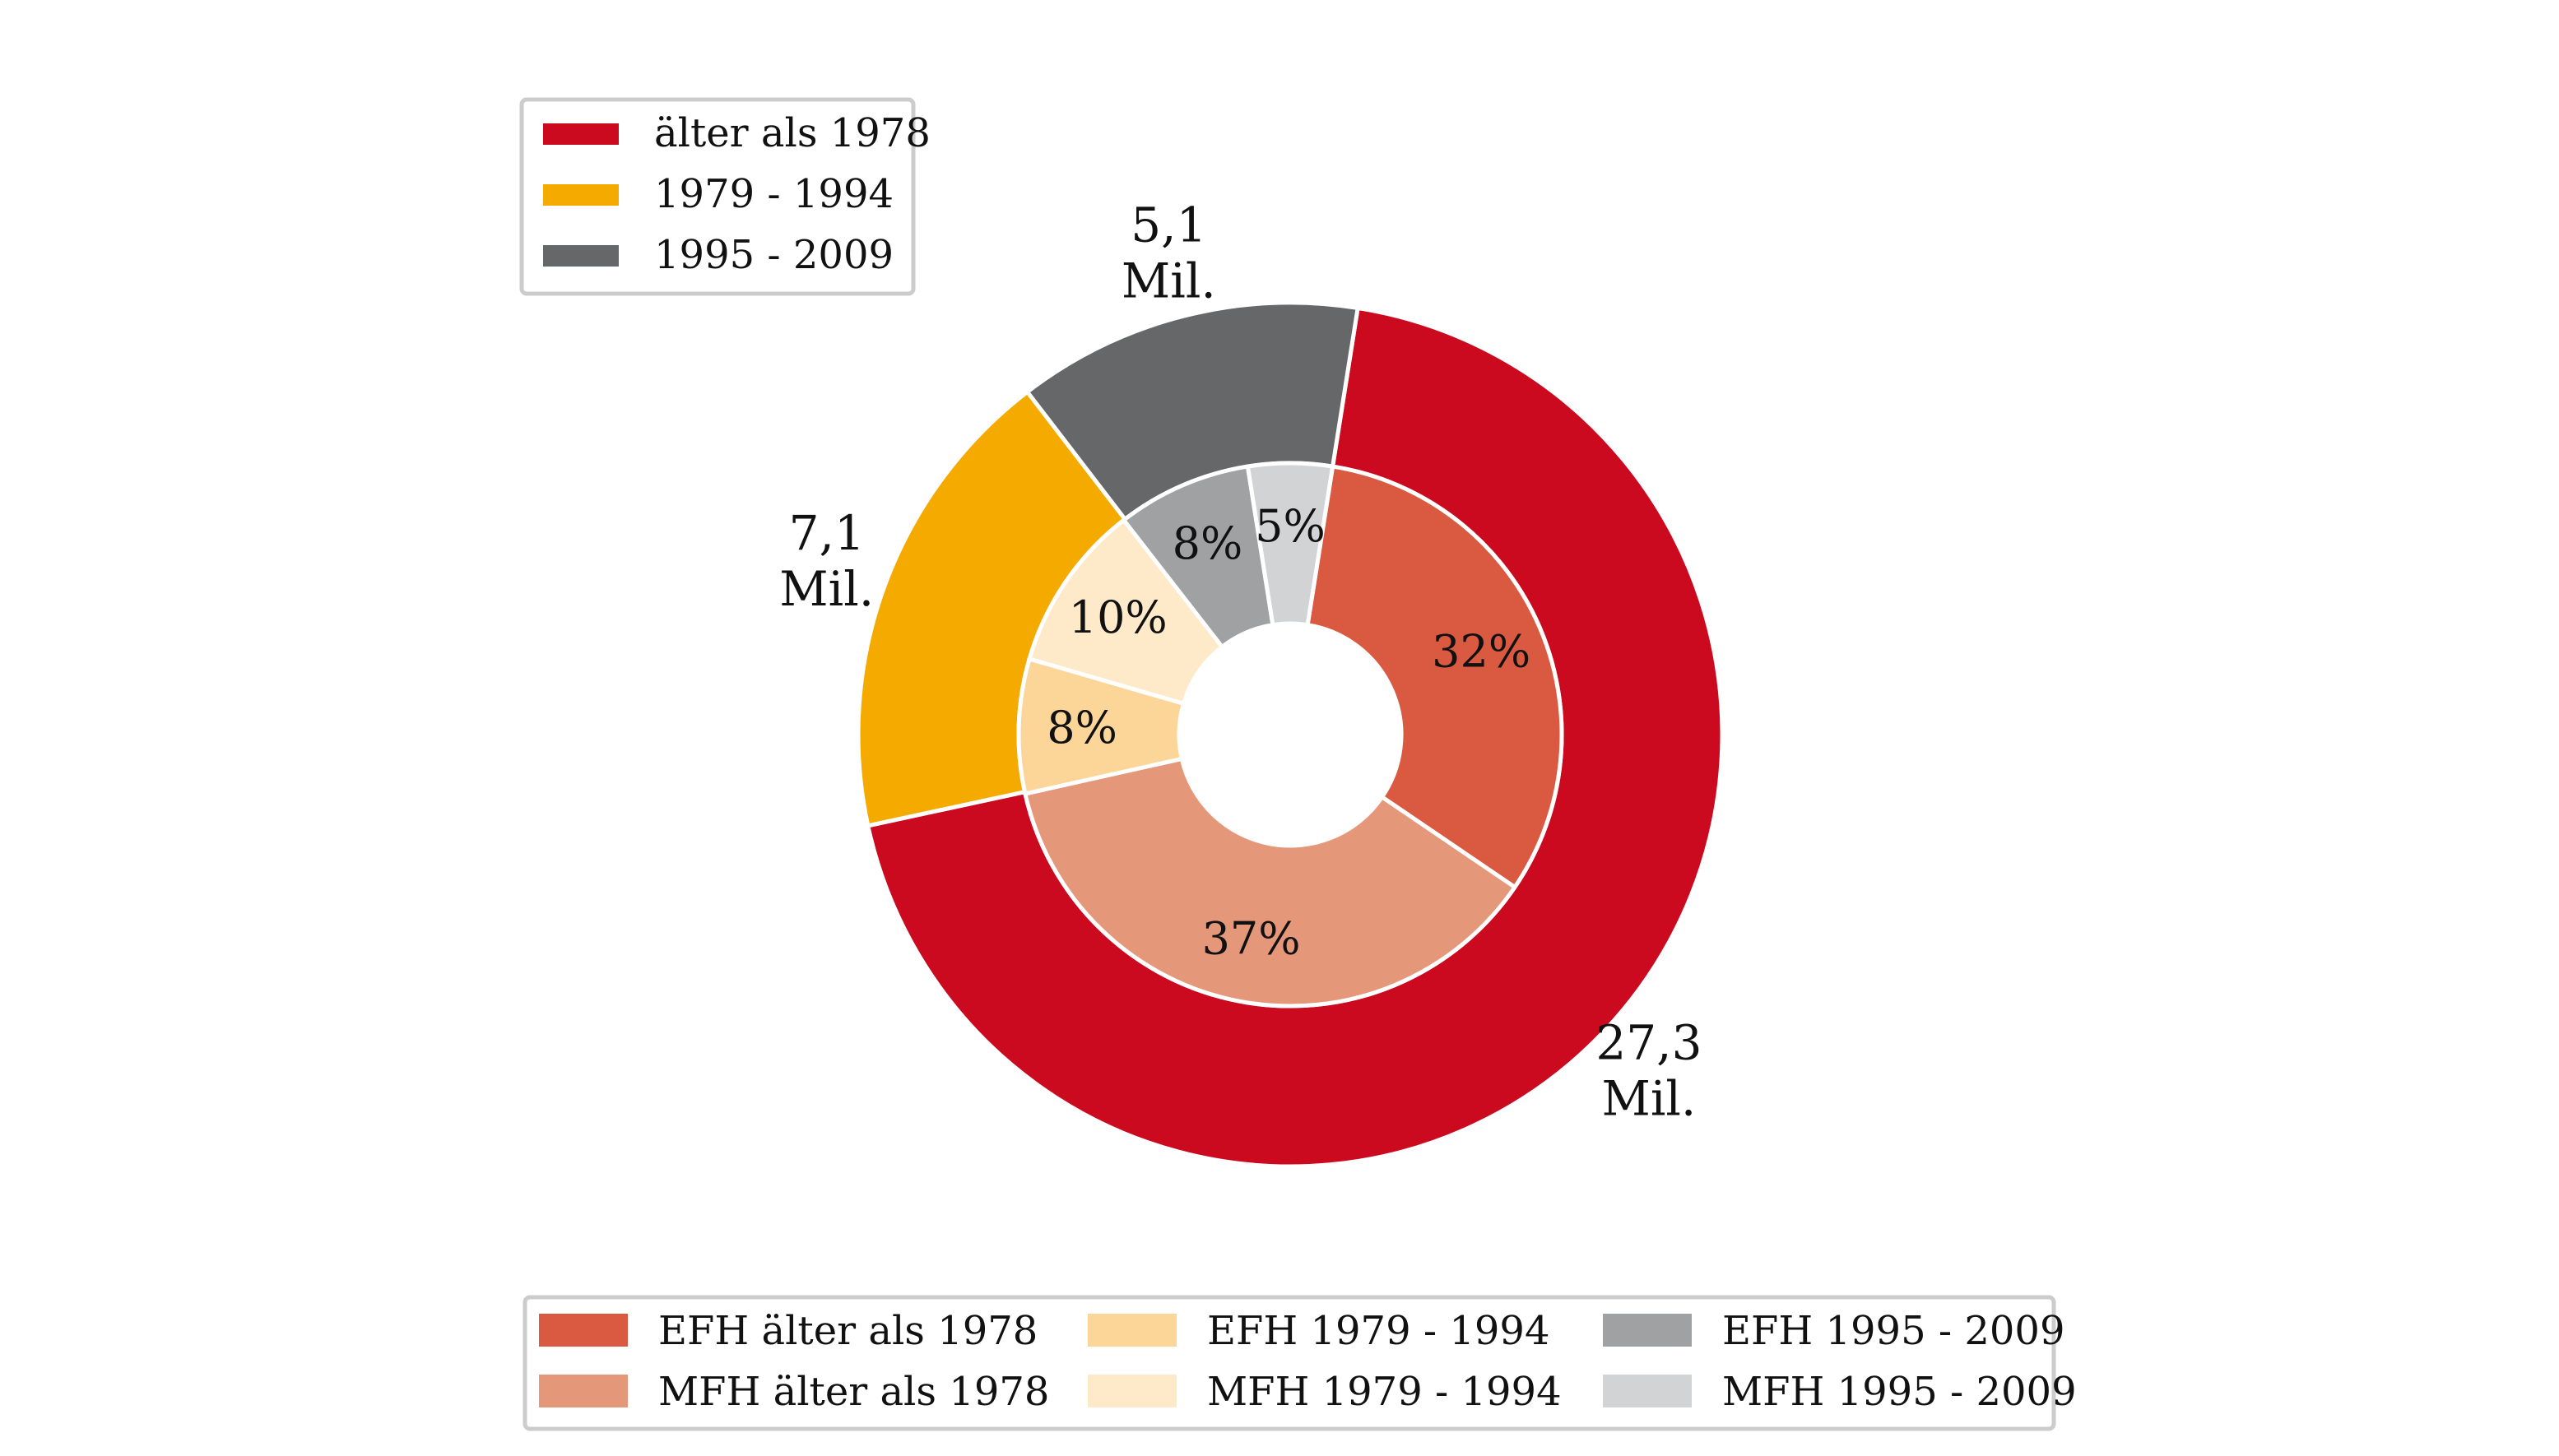 This screenshot has height=1456, width=2559. I want to click on legend-swatch-mid, so click(581, 195).